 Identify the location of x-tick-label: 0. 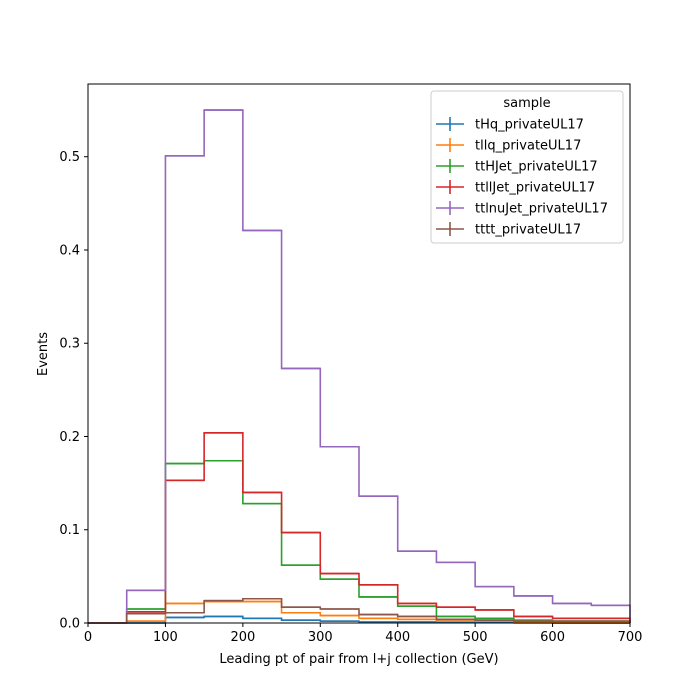
(88, 637).